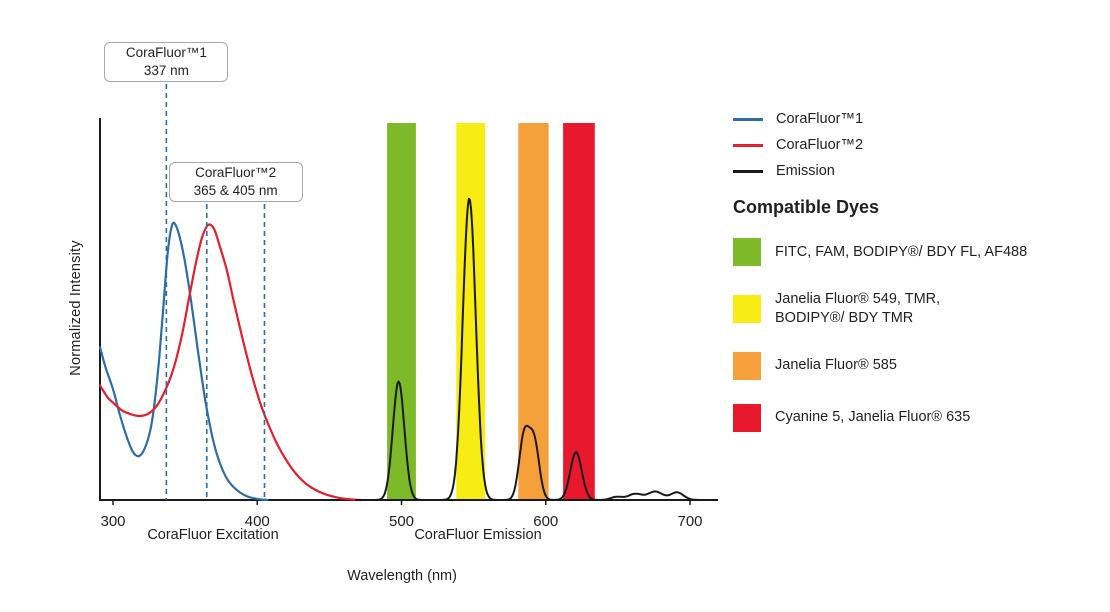 The image size is (1110, 612). I want to click on legend-series-item-0: CoraFluor™1, so click(919, 119).